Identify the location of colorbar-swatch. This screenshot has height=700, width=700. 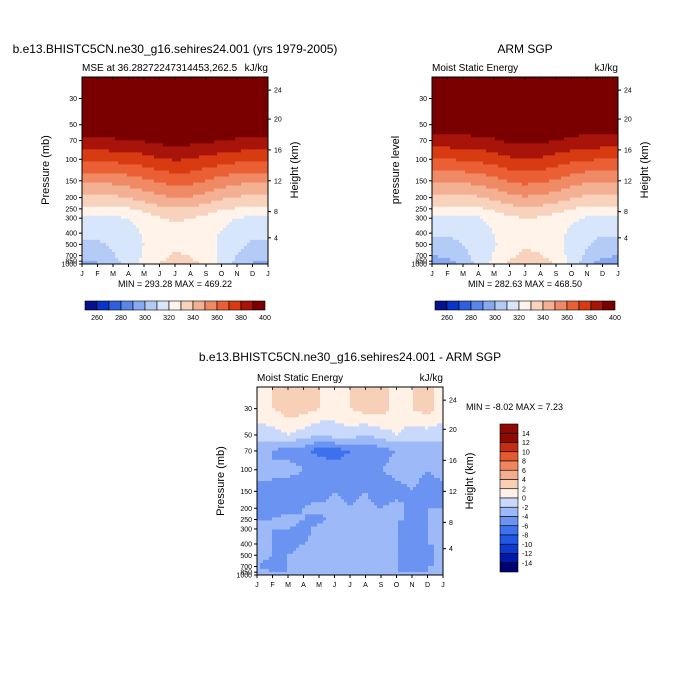
(235, 305).